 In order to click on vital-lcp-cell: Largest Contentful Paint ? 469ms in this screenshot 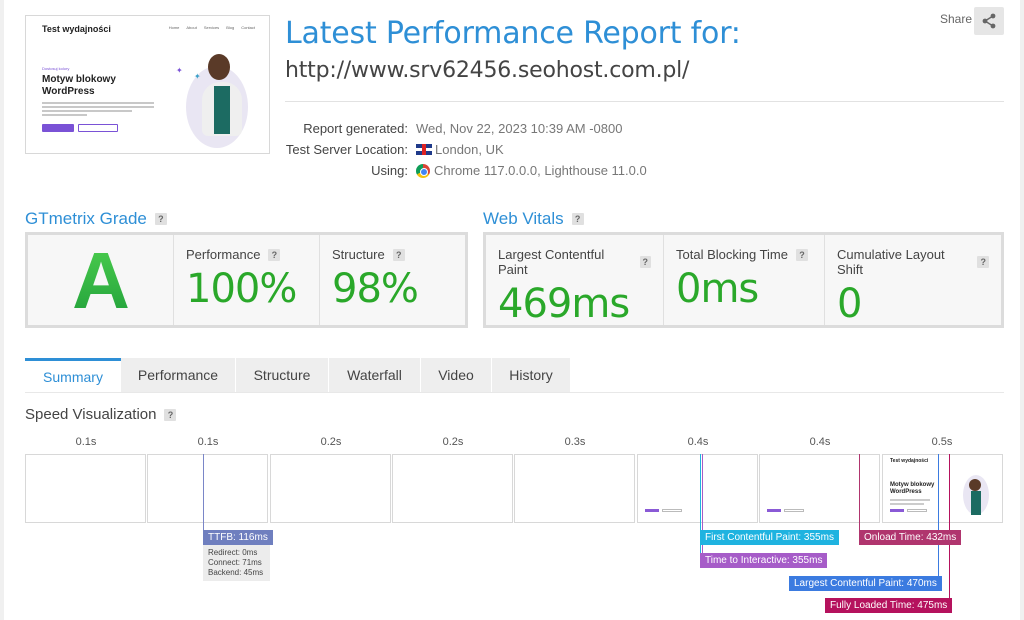, I will do `click(575, 281)`.